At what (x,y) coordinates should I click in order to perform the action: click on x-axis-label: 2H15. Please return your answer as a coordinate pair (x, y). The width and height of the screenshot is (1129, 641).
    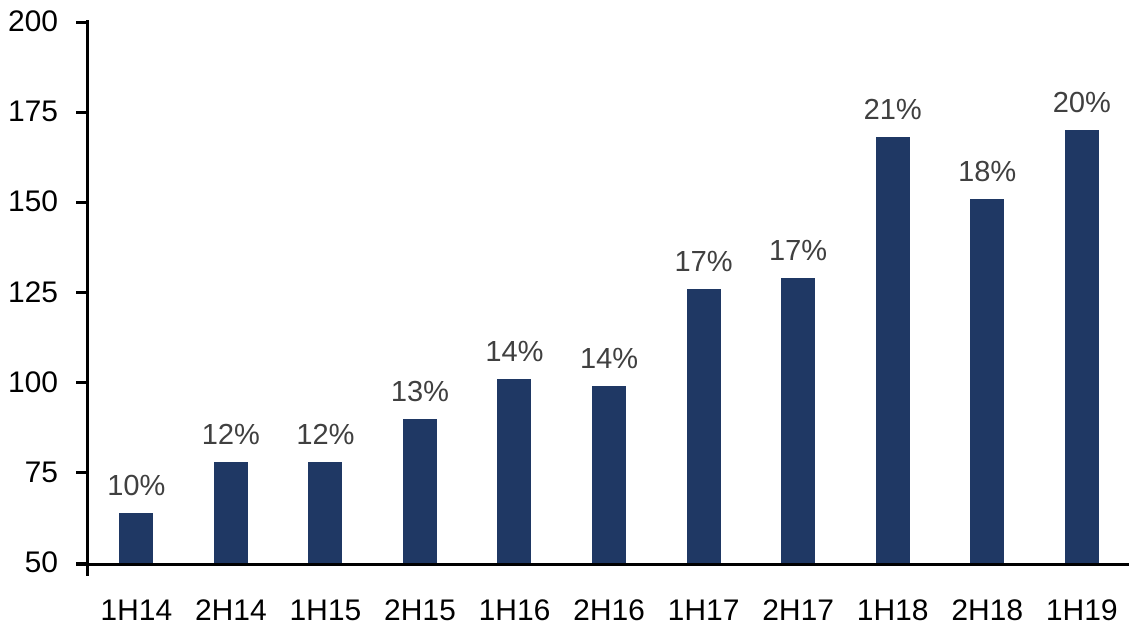
    Looking at the image, I should click on (420, 610).